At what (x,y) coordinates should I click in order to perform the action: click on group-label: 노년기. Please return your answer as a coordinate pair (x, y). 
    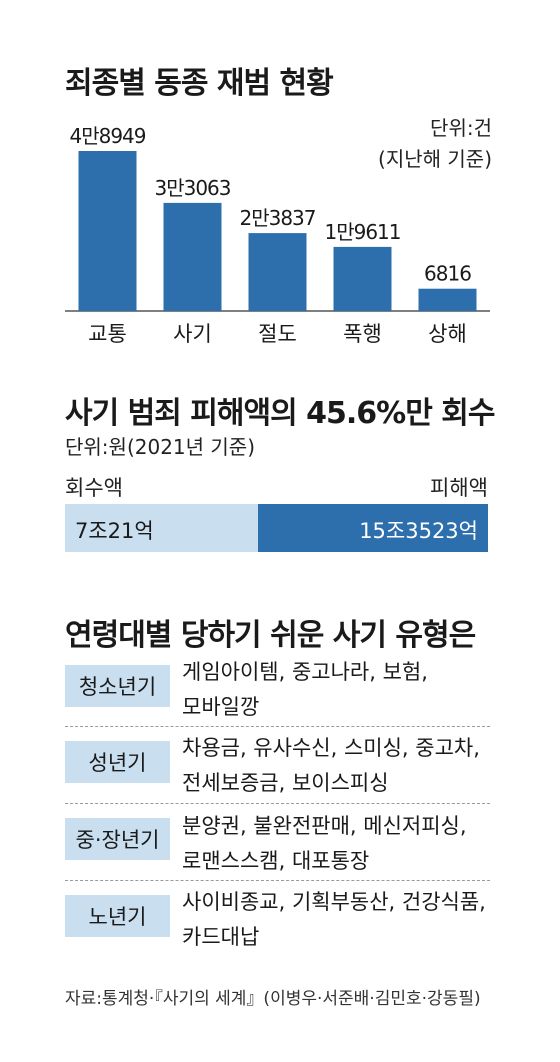
    Looking at the image, I should click on (117, 916).